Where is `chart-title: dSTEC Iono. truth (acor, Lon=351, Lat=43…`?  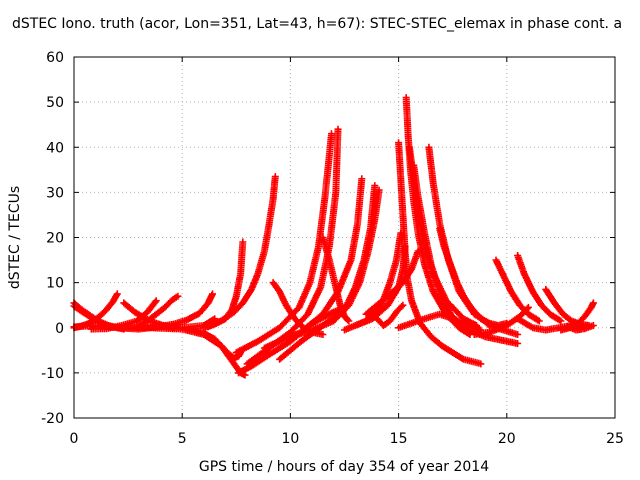
chart-title: dSTEC Iono. truth (acor, Lon=351, Lat=43… is located at coordinates (317, 24).